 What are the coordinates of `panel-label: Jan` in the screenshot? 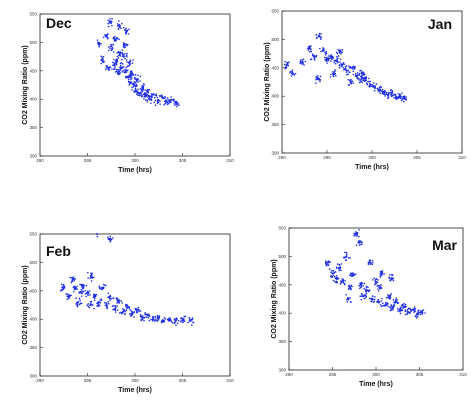 It's located at (440, 24).